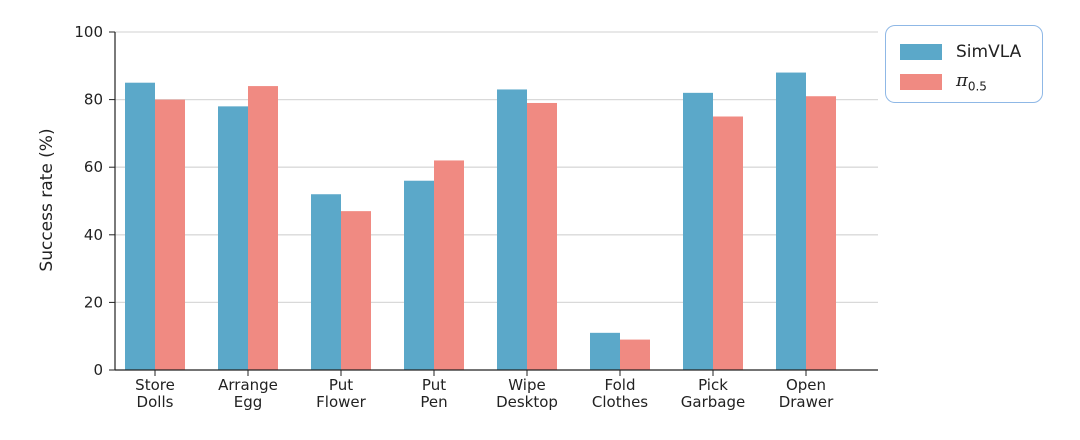  Describe the element at coordinates (620, 402) in the screenshot. I see `x-tick-label: Clothes` at that location.